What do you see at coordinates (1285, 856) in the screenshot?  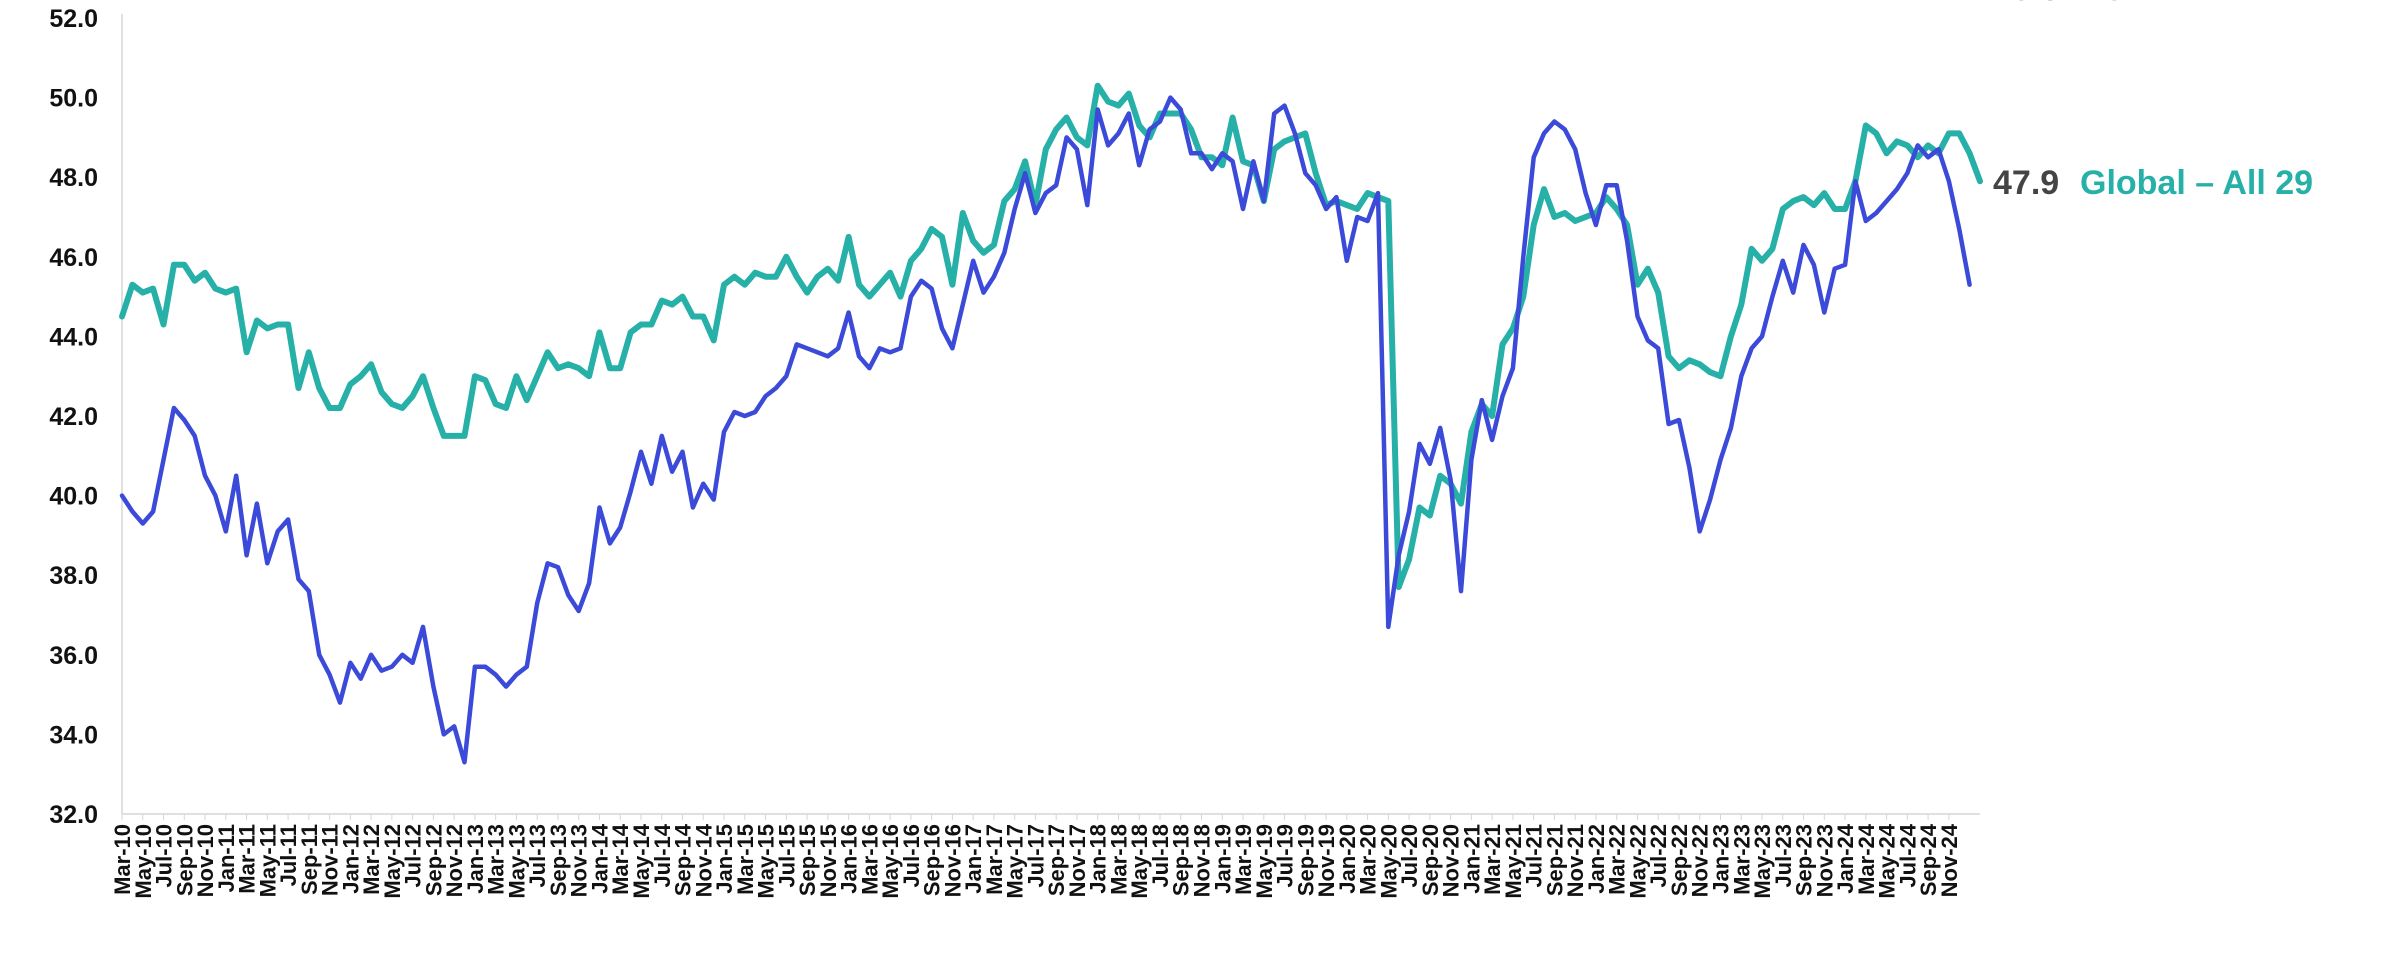 I see `x-tick-label: Jul-19` at bounding box center [1285, 856].